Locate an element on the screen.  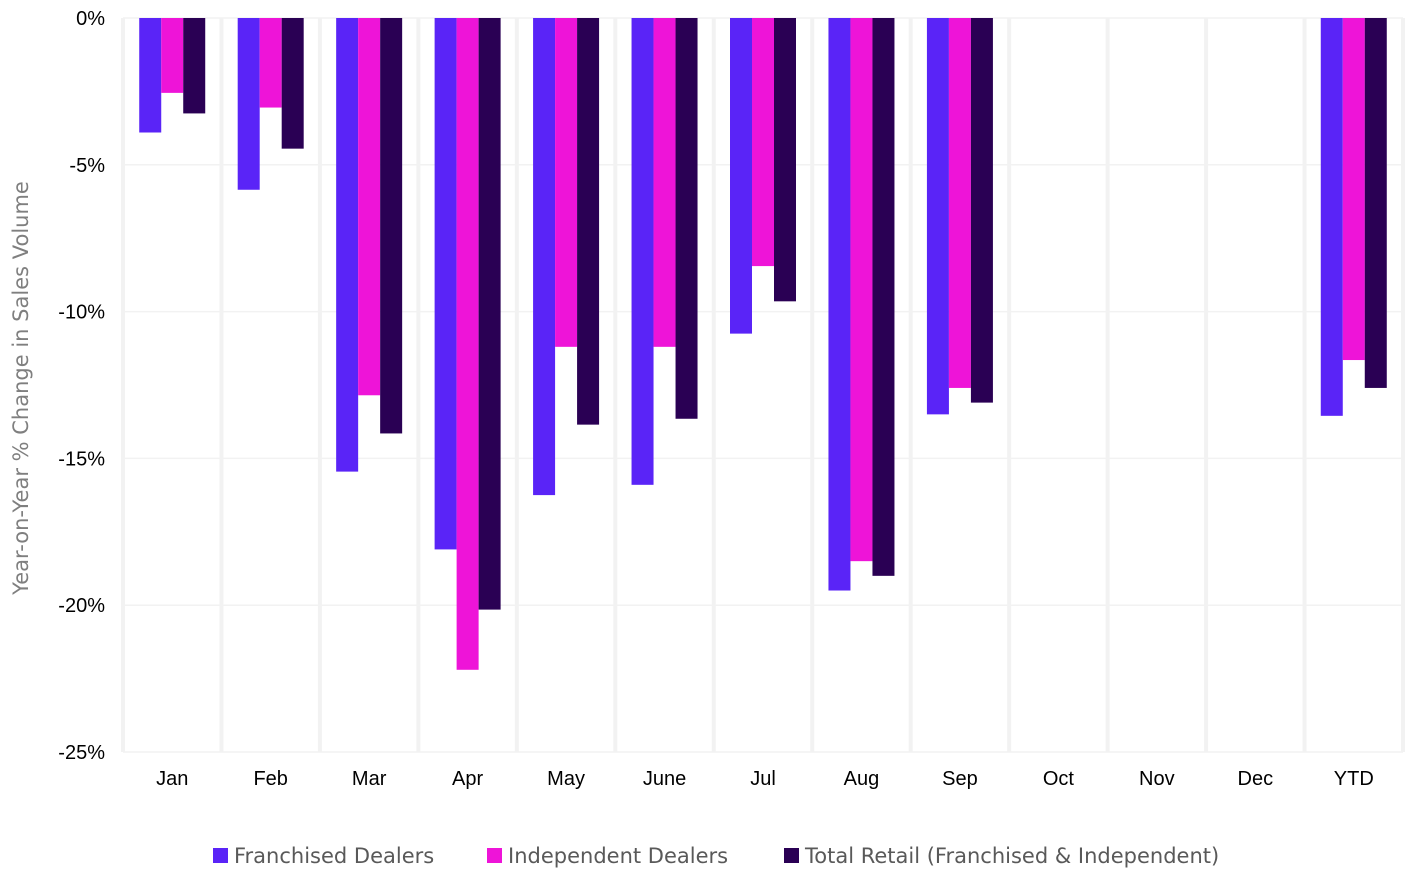
y-axis-ticks: 0% -5% -10% -15% -20% -25% is located at coordinates (81, 386).